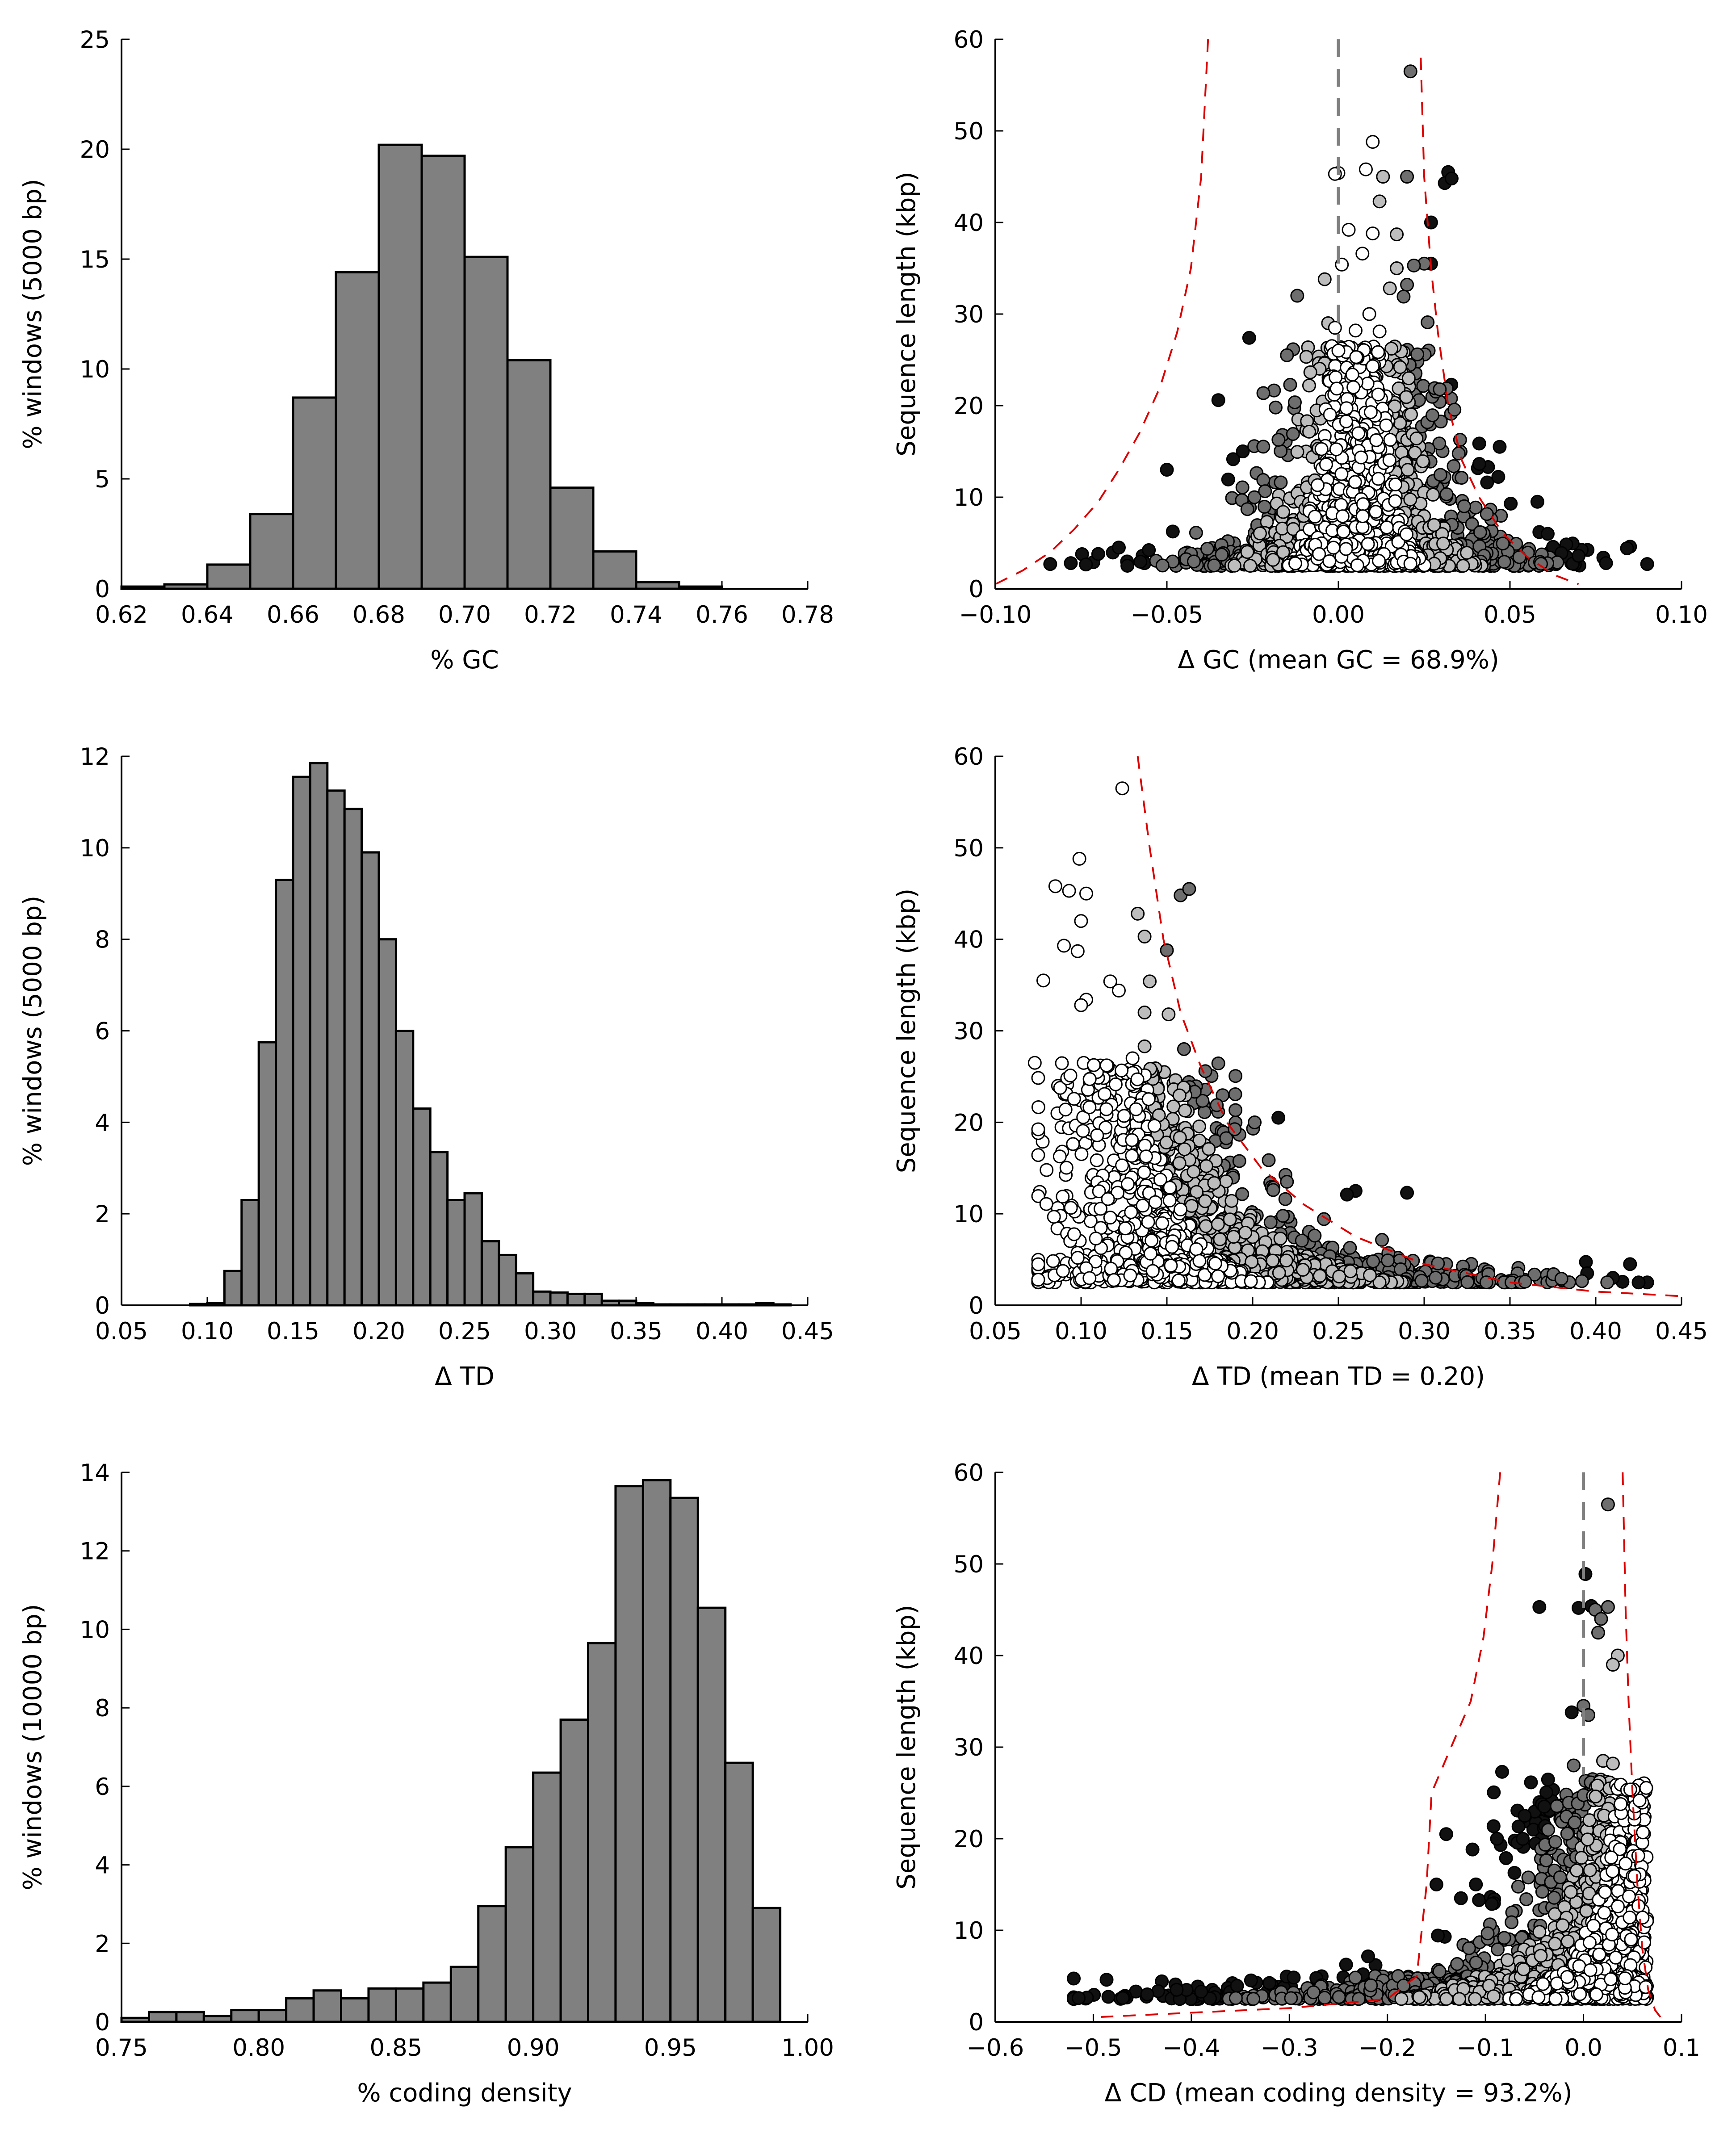  I want to click on y-tick-label: 0, so click(102, 590).